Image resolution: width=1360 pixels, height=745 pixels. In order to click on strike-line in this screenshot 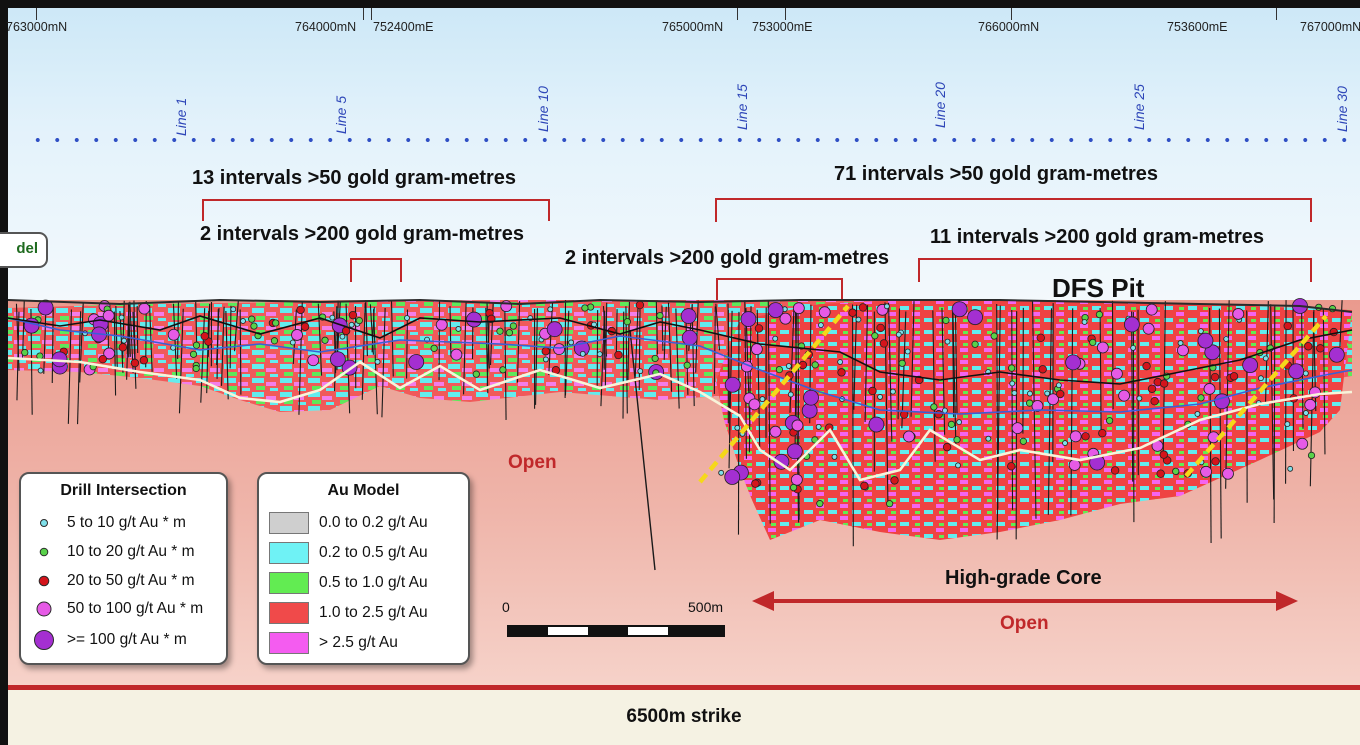, I will do `click(684, 687)`.